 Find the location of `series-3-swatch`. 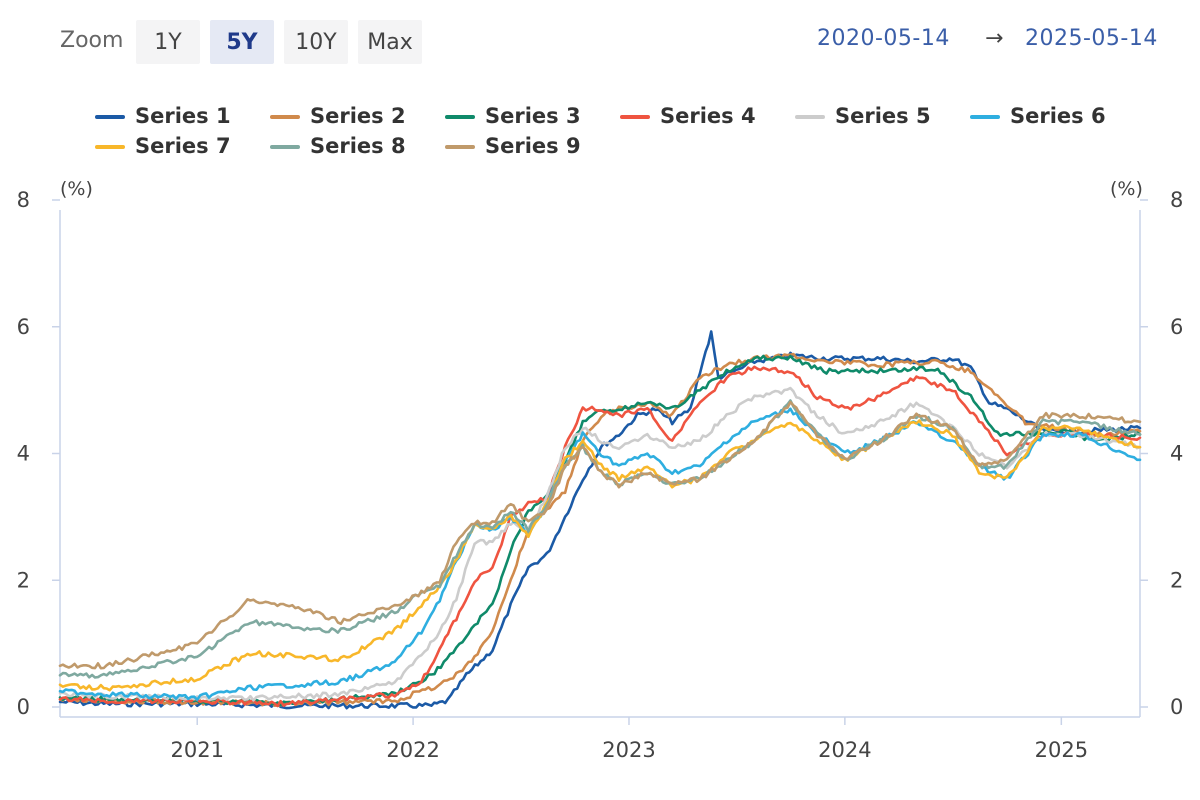

series-3-swatch is located at coordinates (460, 117).